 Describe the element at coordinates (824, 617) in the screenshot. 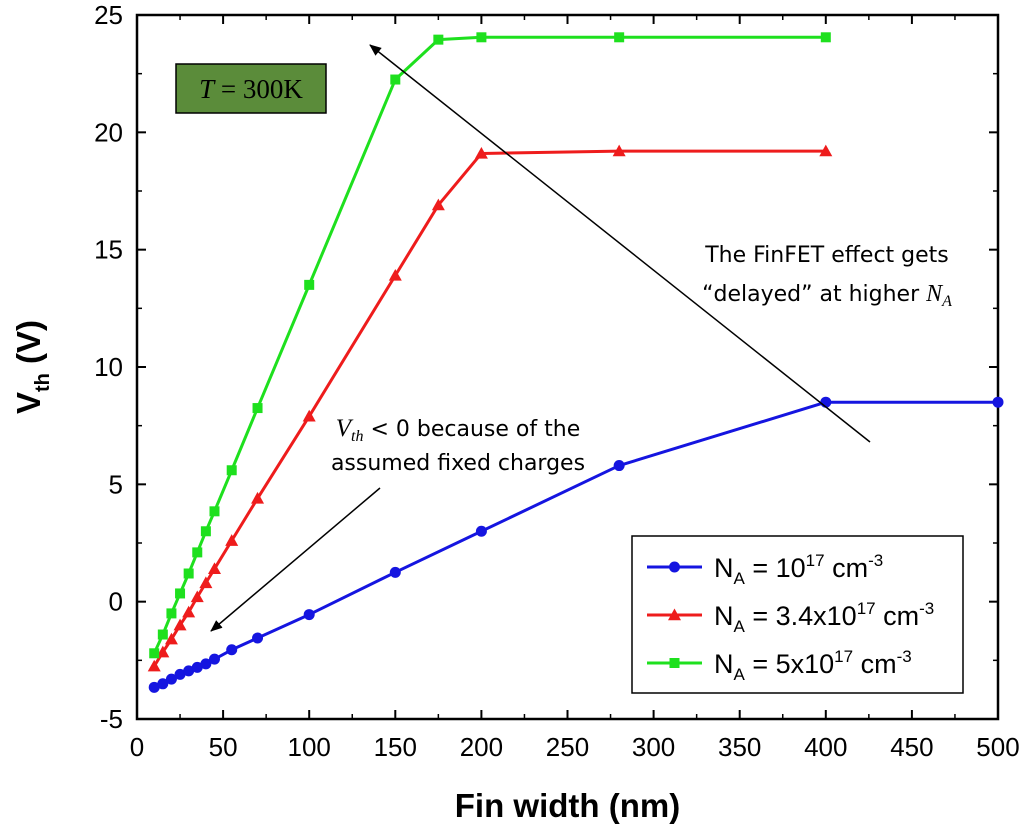

I see `legend-label: NA = 3.4x1017 cm-3` at that location.